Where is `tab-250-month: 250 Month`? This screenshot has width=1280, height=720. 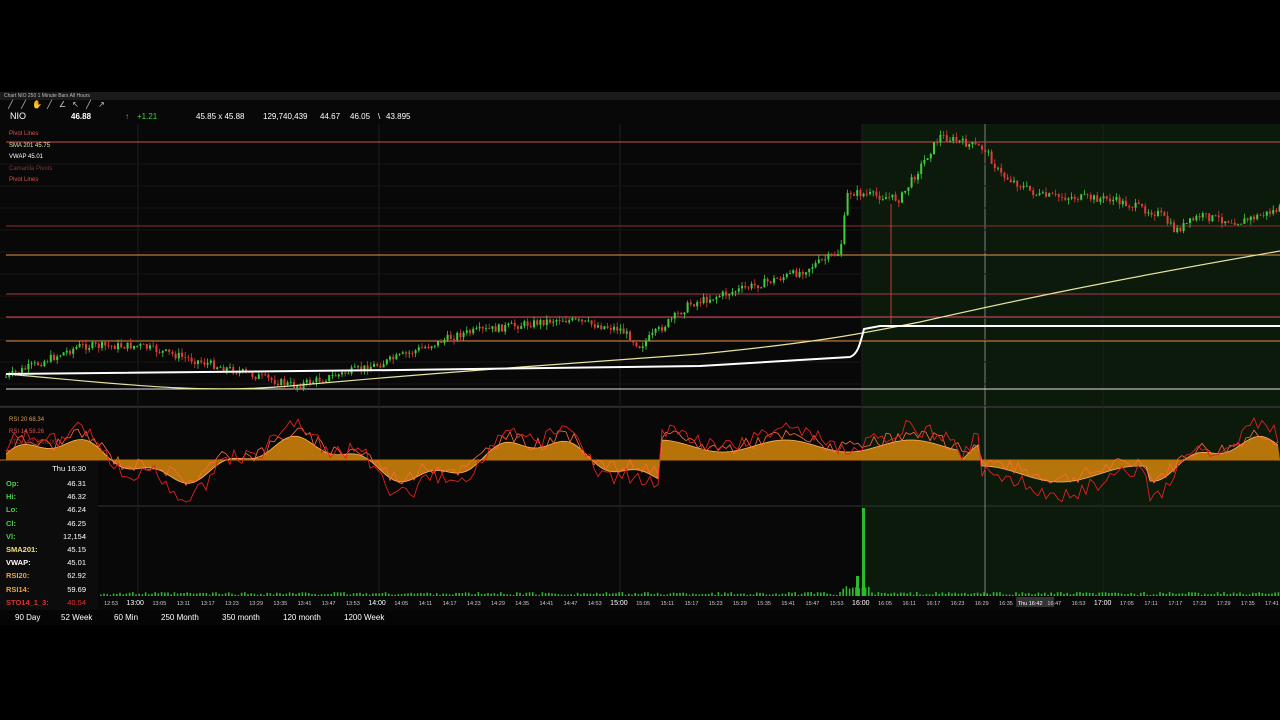
tab-250-month: 250 Month is located at coordinates (180, 617).